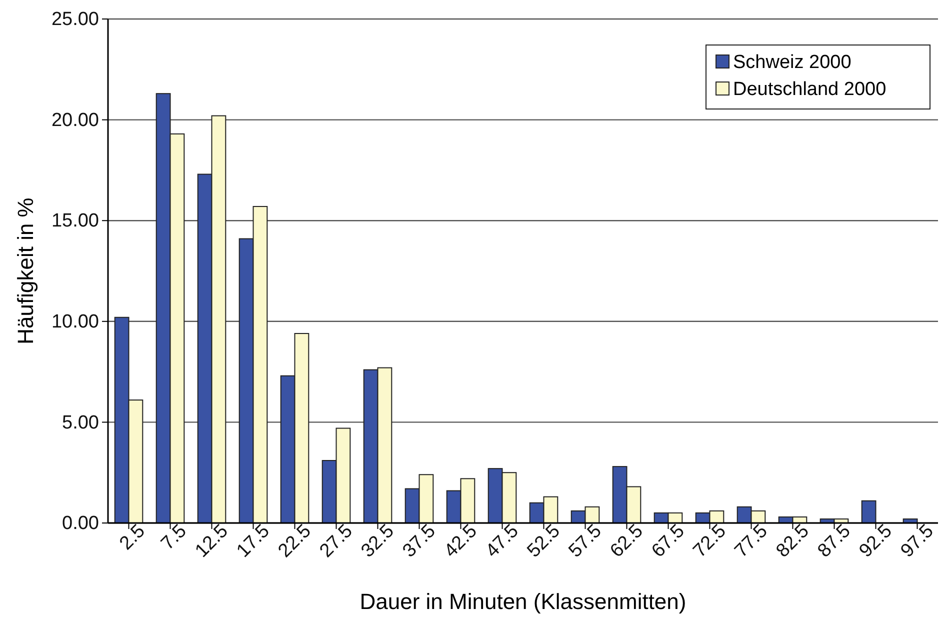  What do you see at coordinates (80, 423) in the screenshot?
I see `y-tick-label: 5.00` at bounding box center [80, 423].